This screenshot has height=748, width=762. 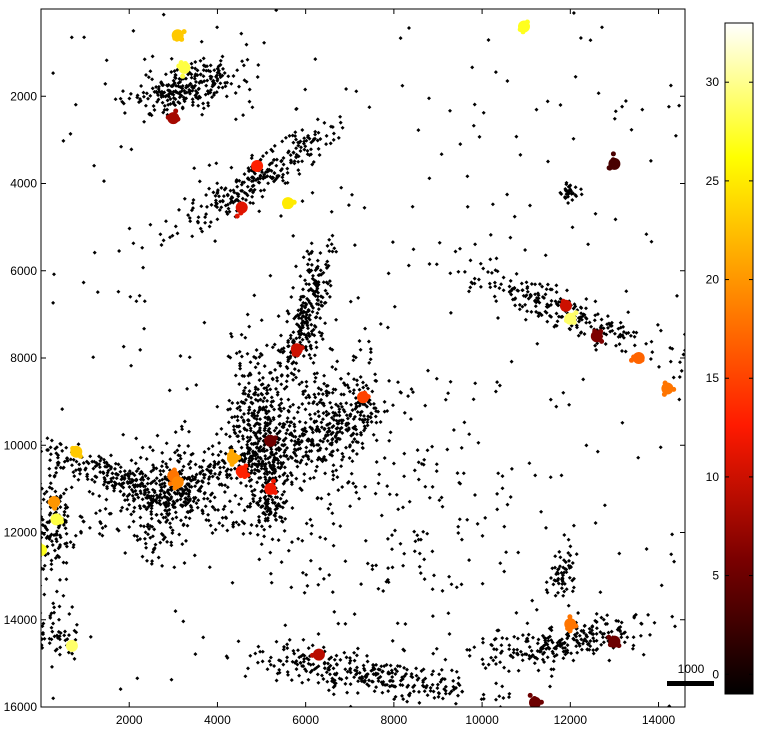 What do you see at coordinates (482, 720) in the screenshot?
I see `x-tick-label: 10000` at bounding box center [482, 720].